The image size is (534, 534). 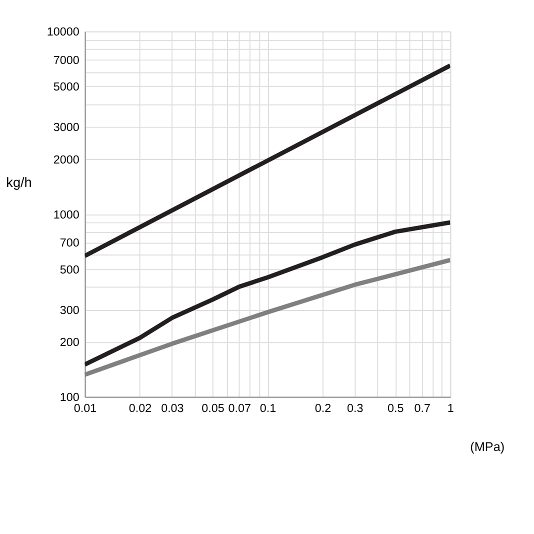 I want to click on x-tick-label: 0.07, so click(x=240, y=408).